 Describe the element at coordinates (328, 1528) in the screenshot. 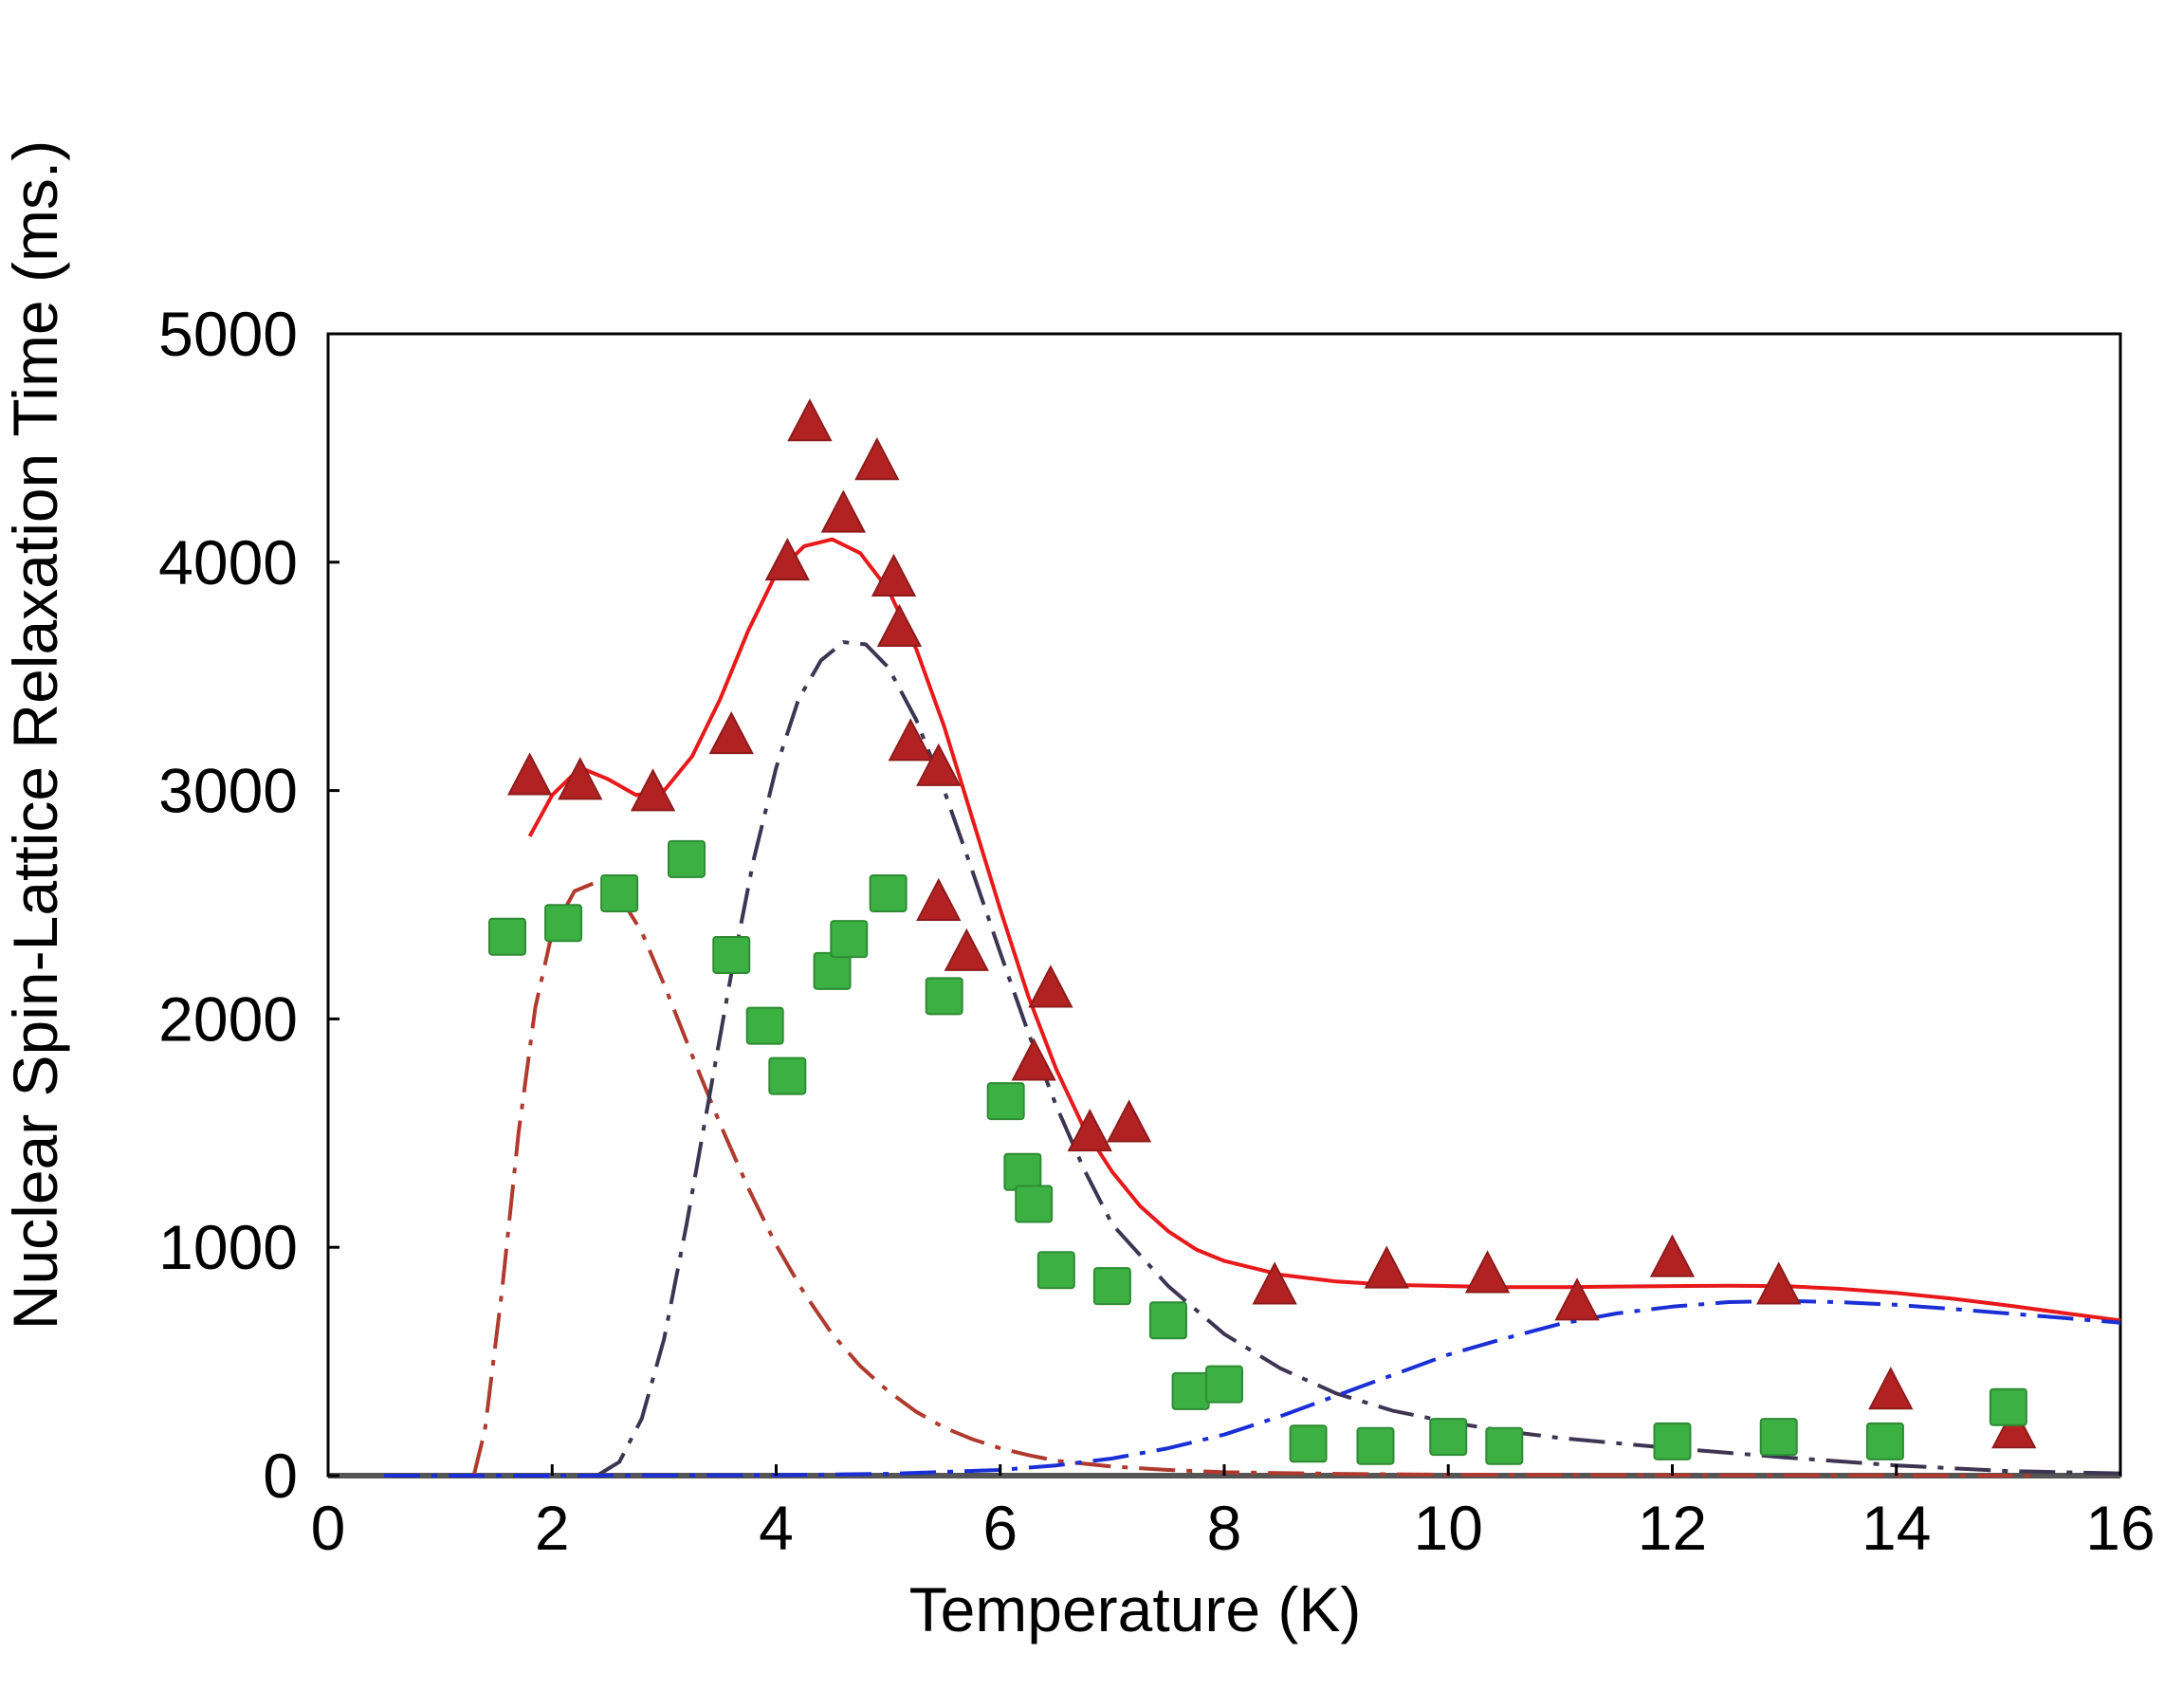

I see `x-tick-label: 0` at that location.